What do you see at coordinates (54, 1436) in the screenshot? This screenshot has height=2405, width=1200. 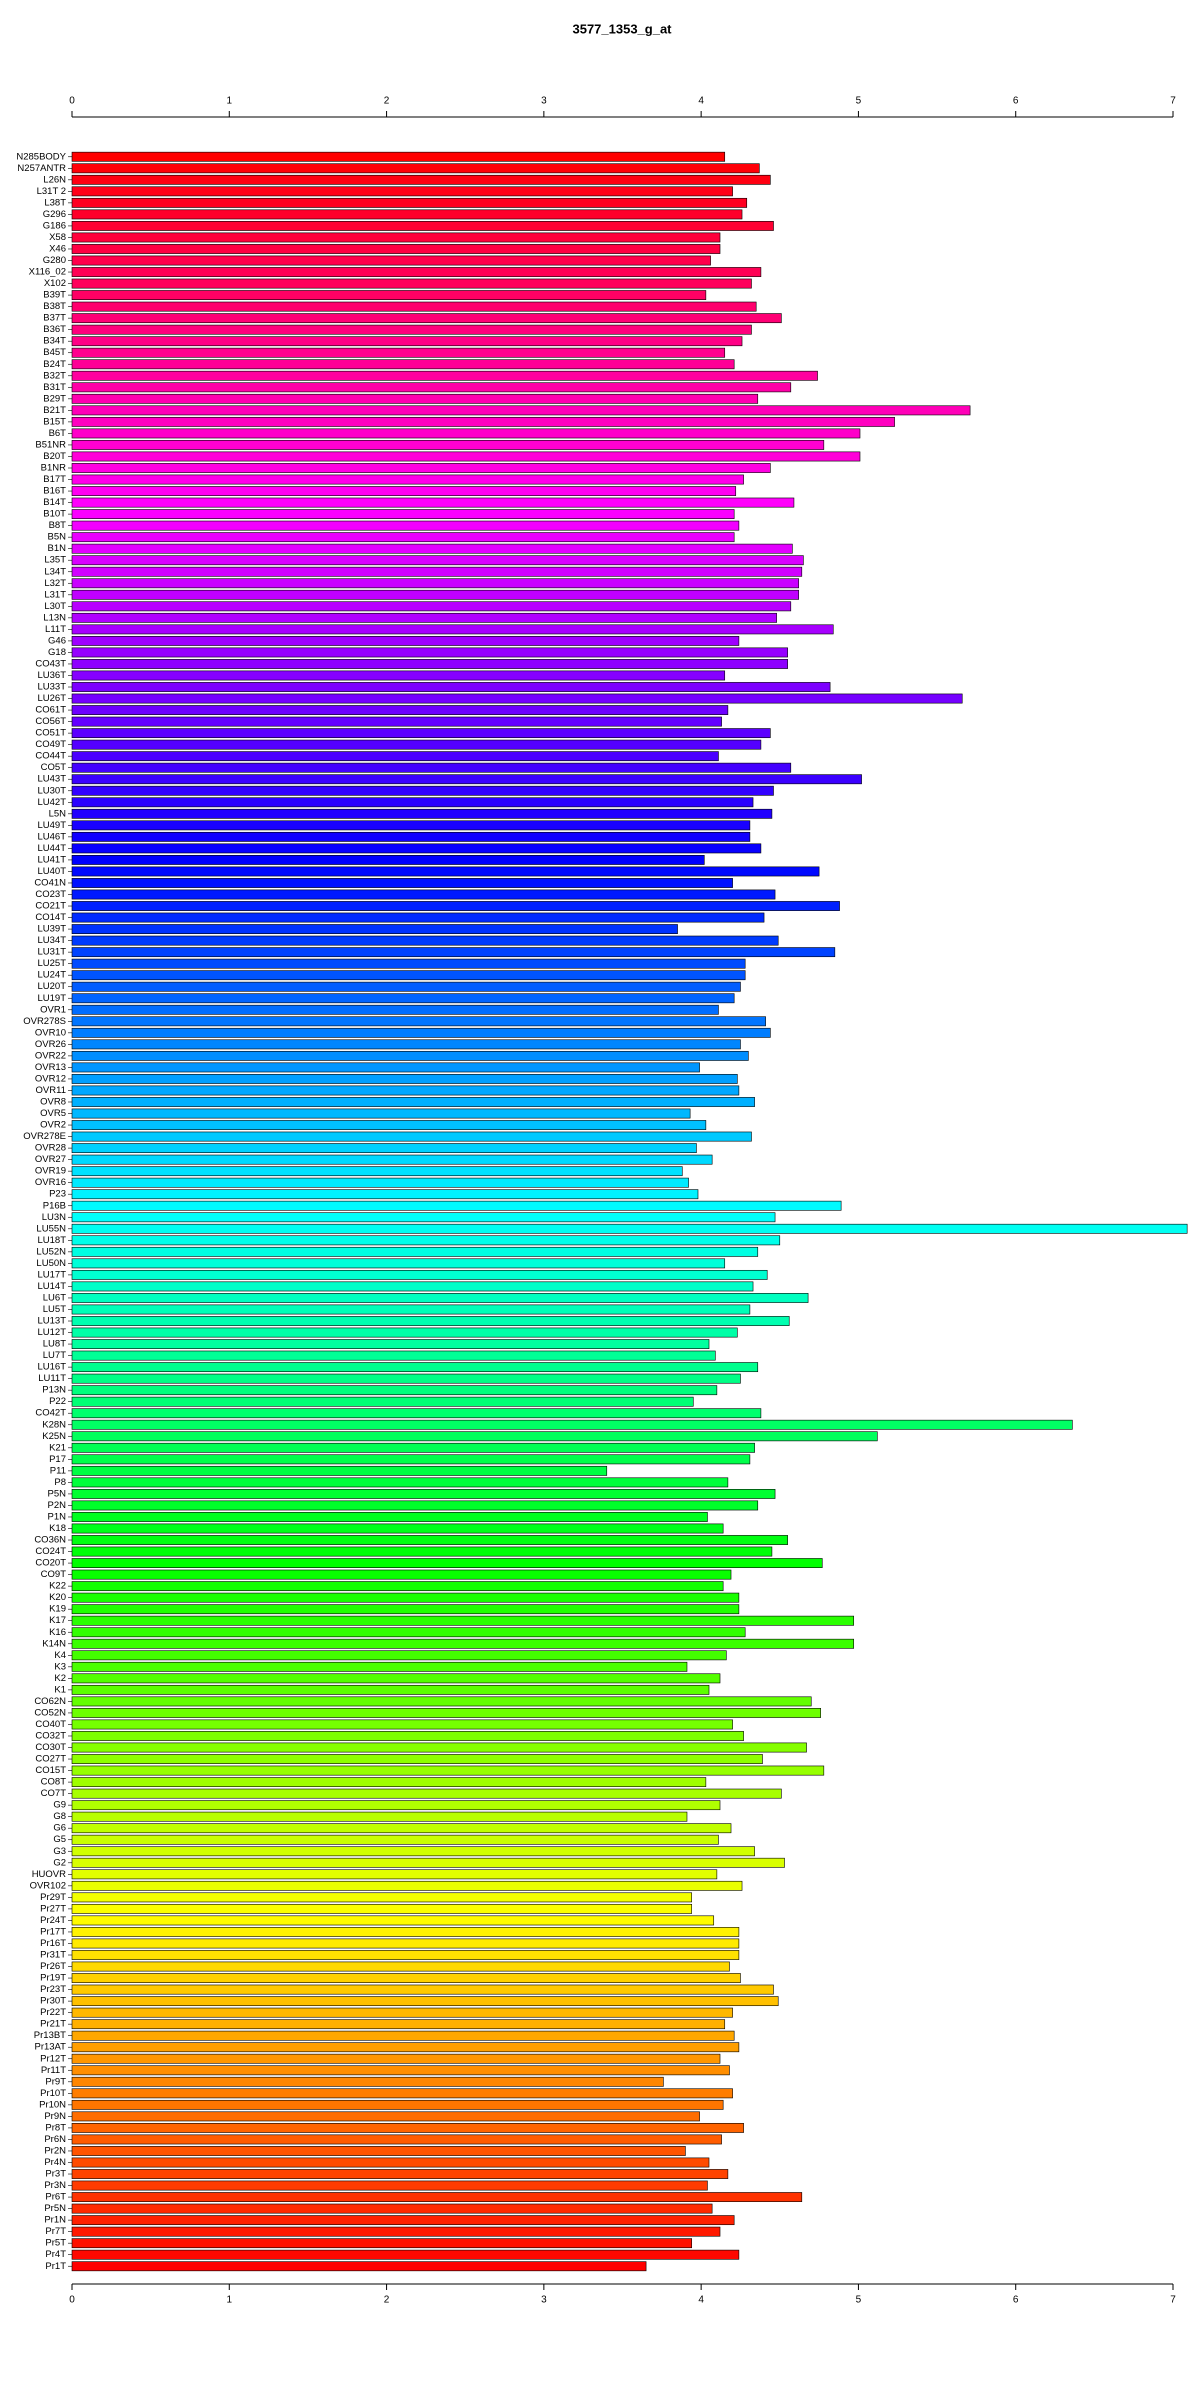 I see `y-tick-label: K25N` at bounding box center [54, 1436].